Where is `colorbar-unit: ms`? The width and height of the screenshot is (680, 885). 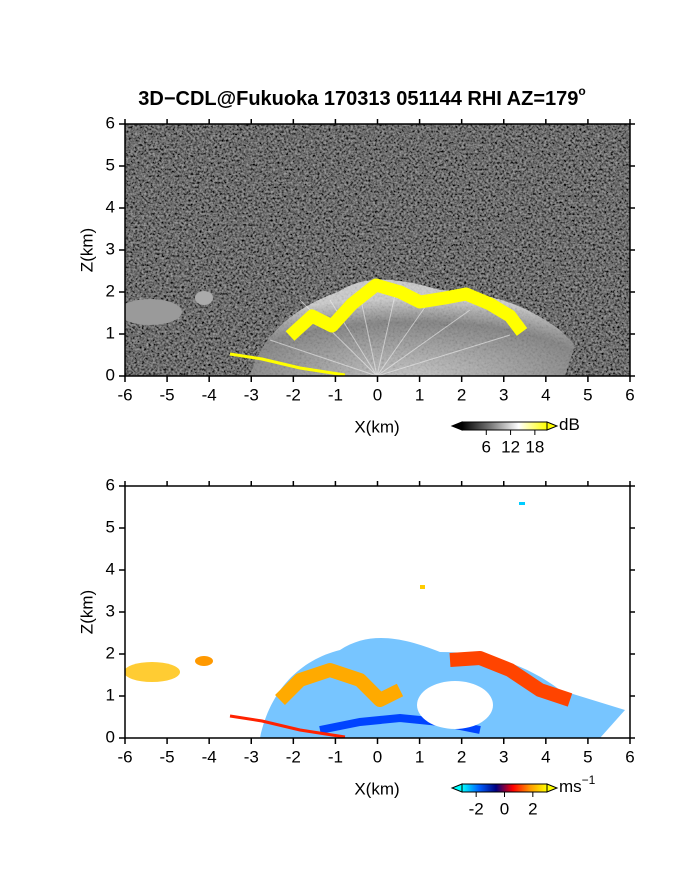
colorbar-unit: ms is located at coordinates (570, 786).